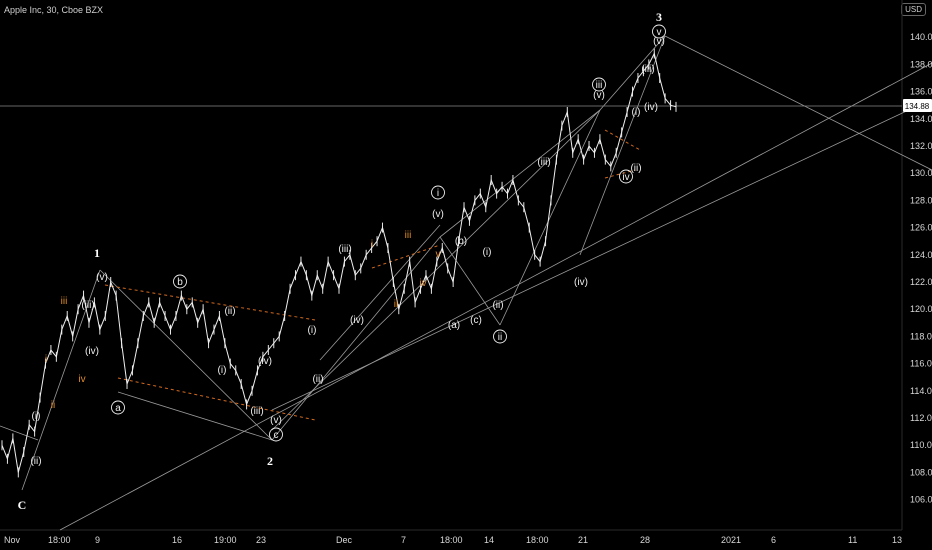 The width and height of the screenshot is (932, 550). I want to click on y-tick-label: 106.00, so click(921, 500).